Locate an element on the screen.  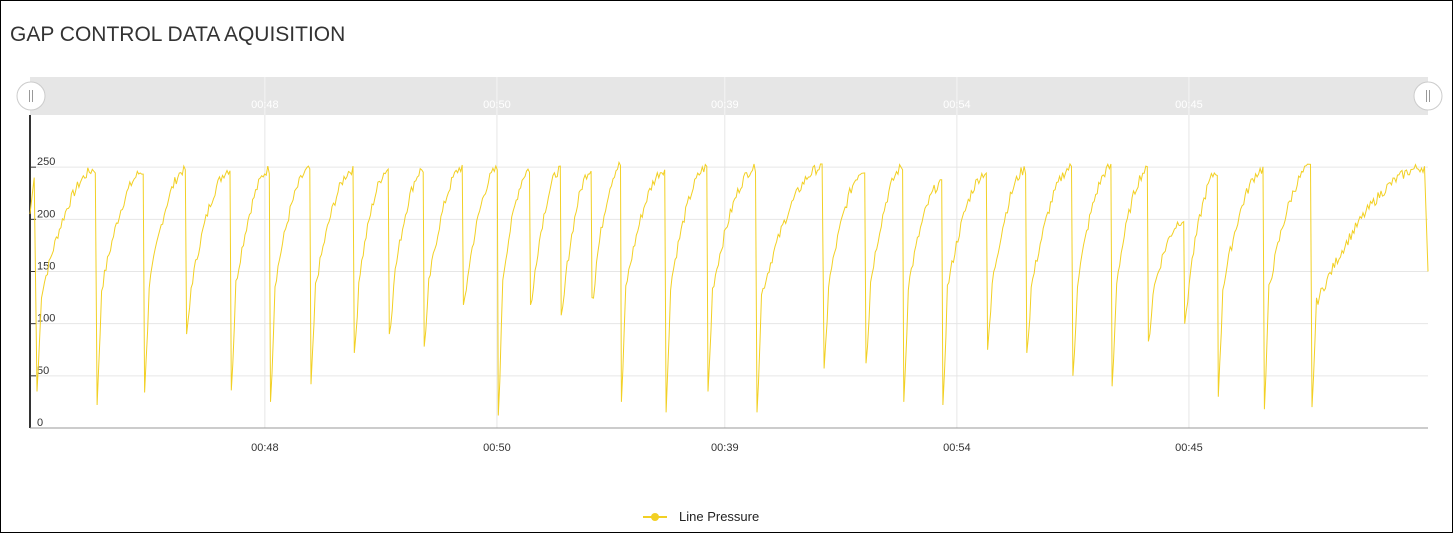
x-tick-label: 00:48 is located at coordinates (265, 448).